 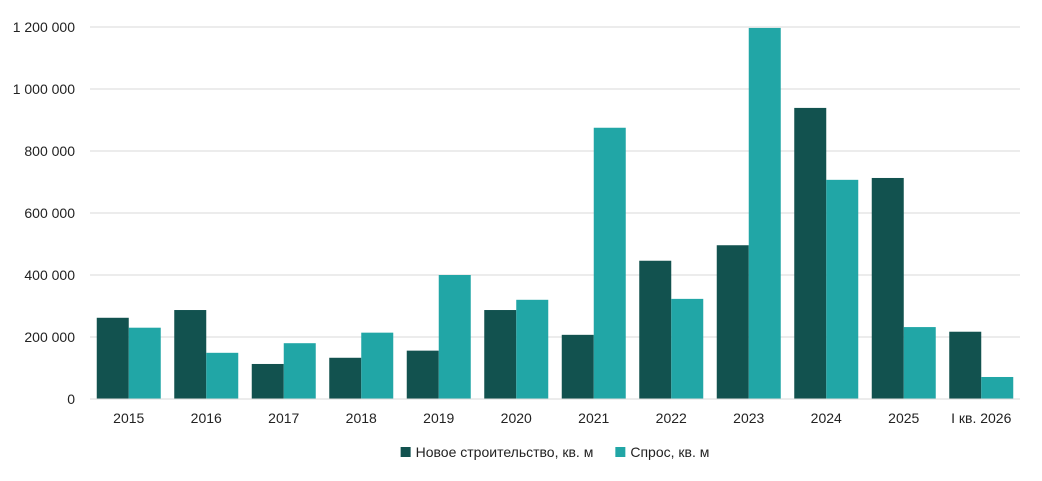 What do you see at coordinates (49, 337) in the screenshot?
I see `y-tick-label: 200 000` at bounding box center [49, 337].